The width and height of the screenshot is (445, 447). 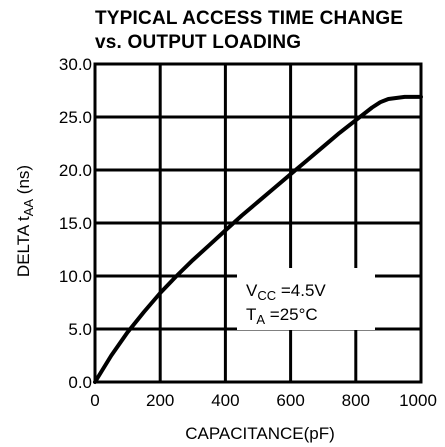 What do you see at coordinates (251, 314) in the screenshot?
I see `annotation-ta-main: T` at bounding box center [251, 314].